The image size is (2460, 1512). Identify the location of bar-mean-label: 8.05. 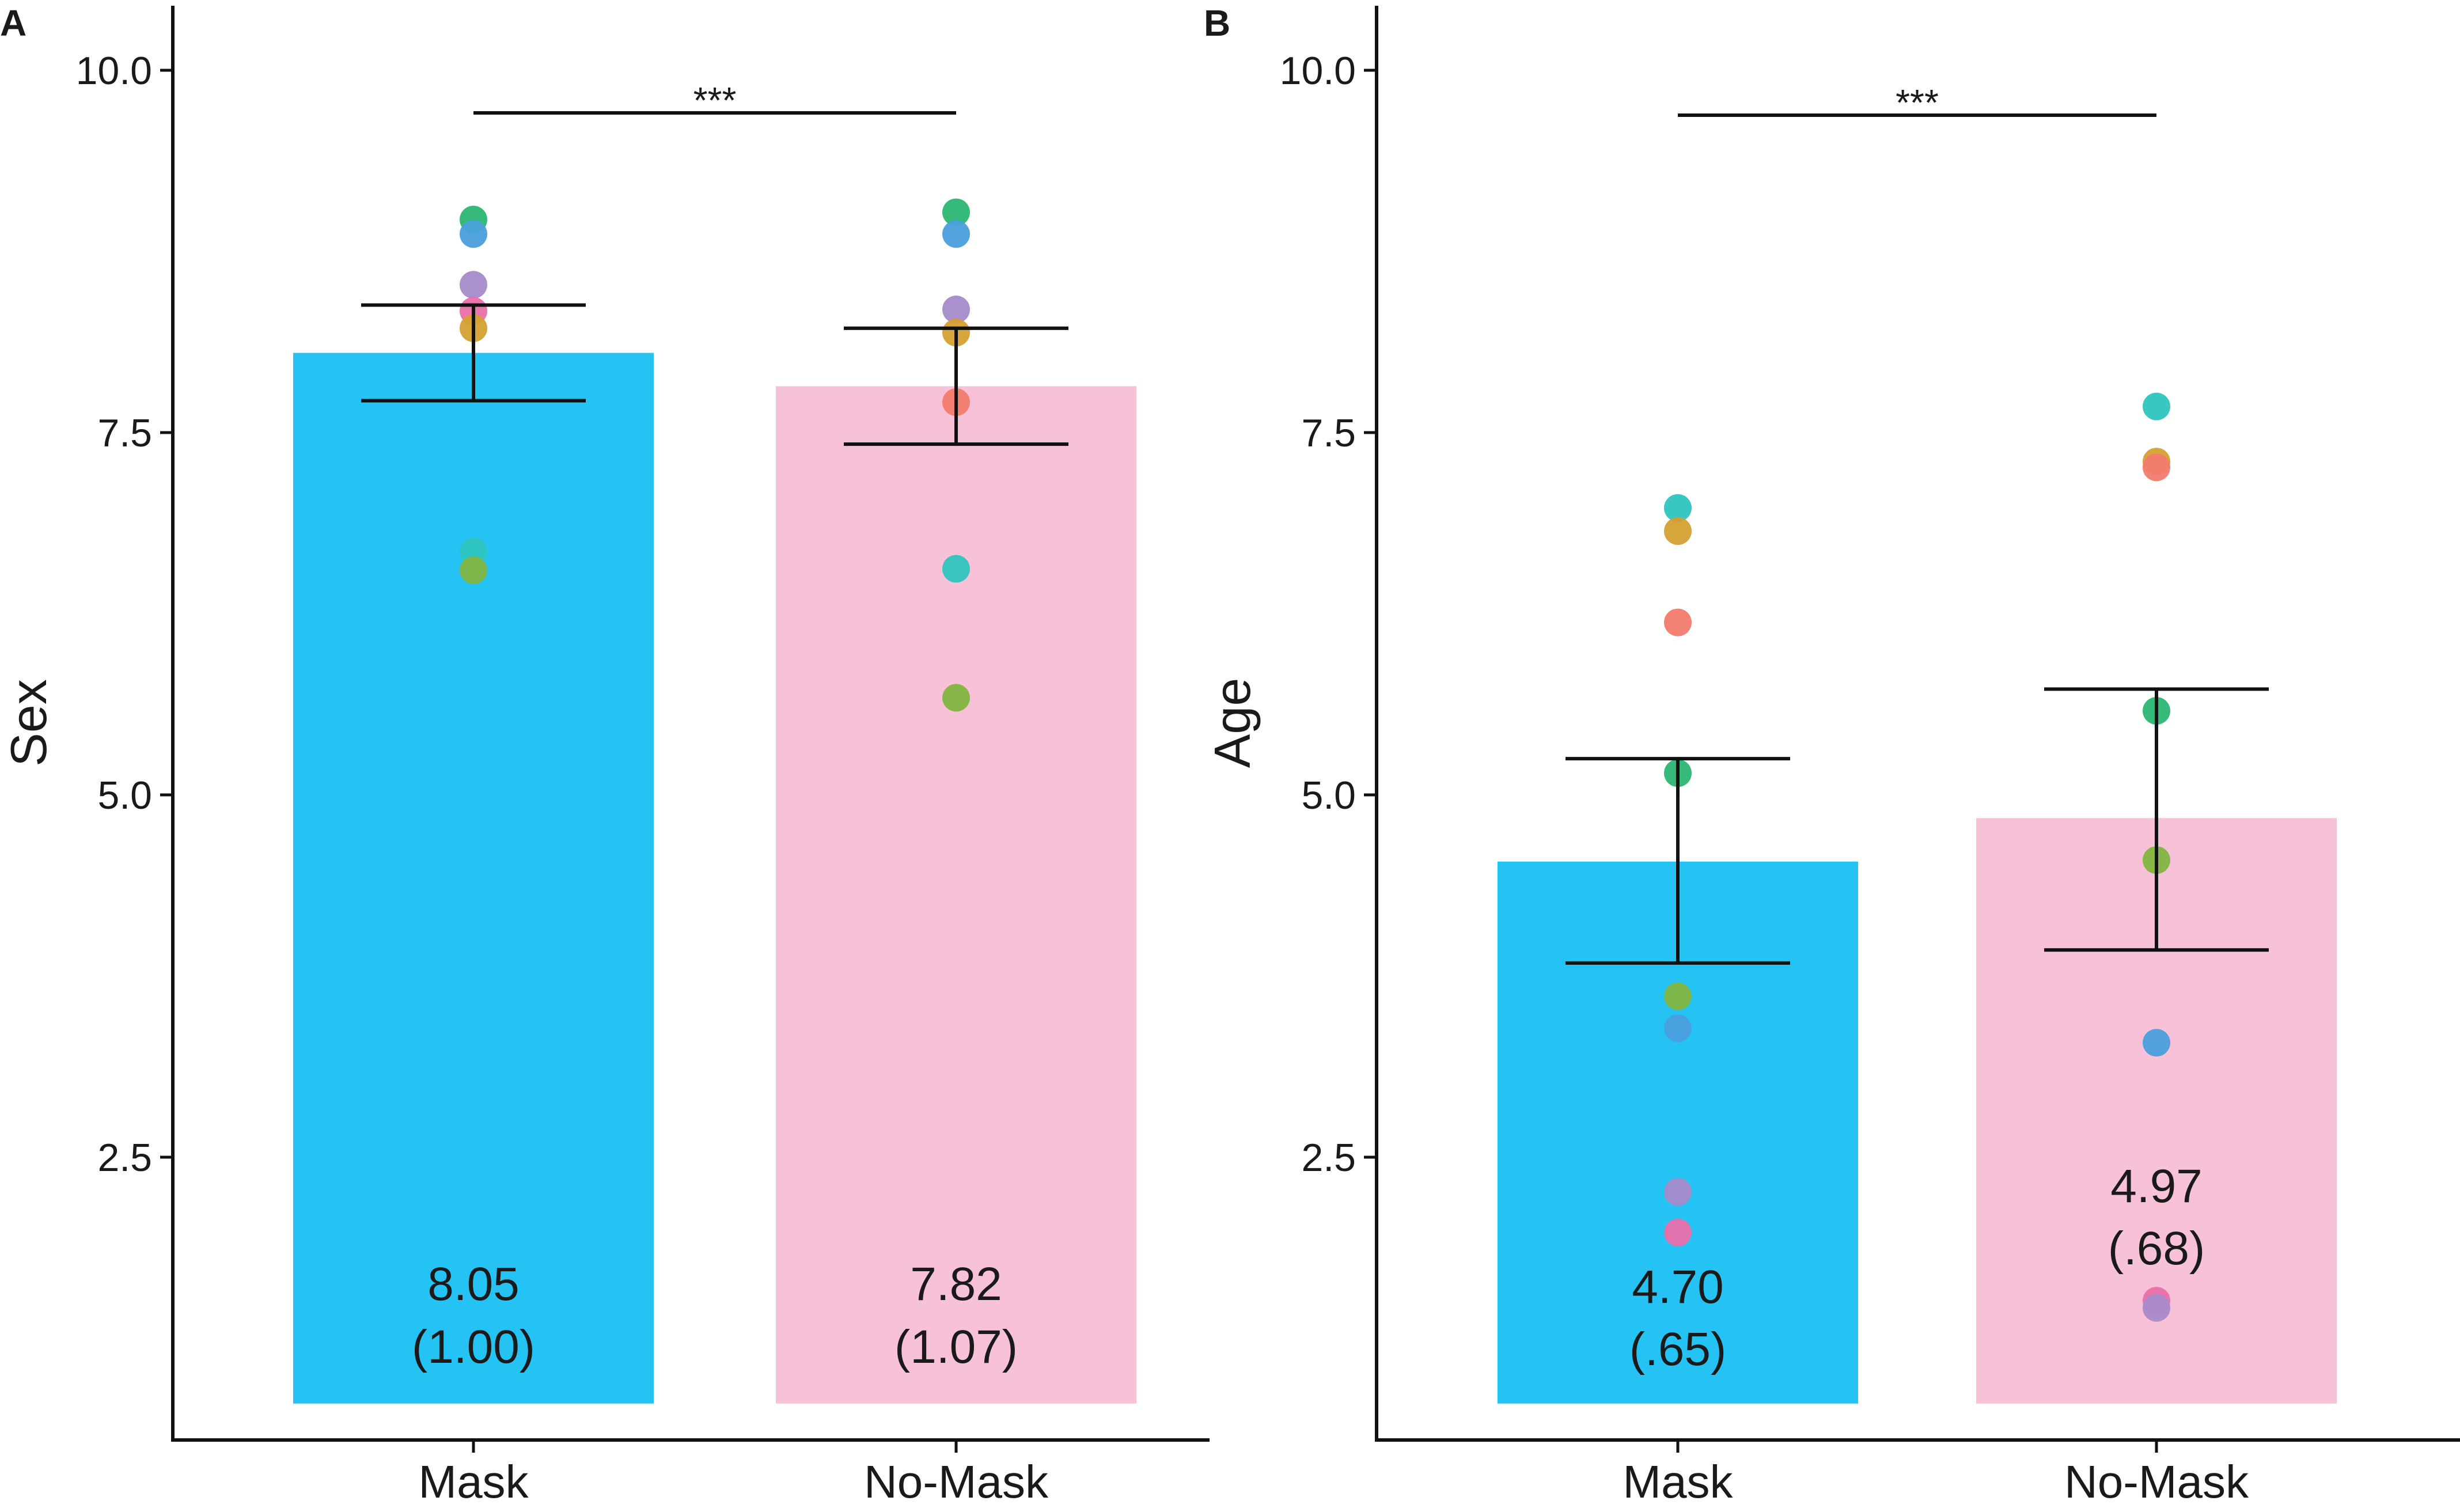
(473, 1284).